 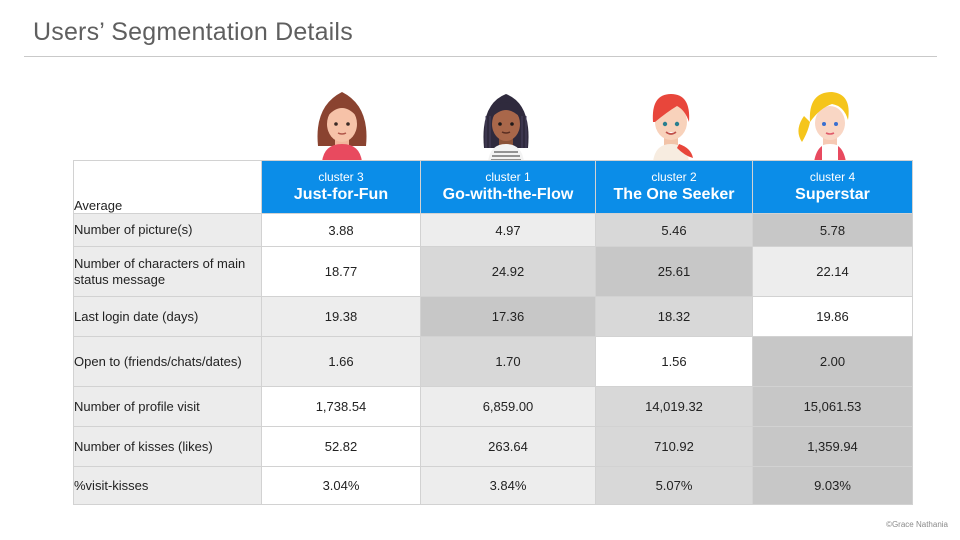 What do you see at coordinates (341, 446) in the screenshot?
I see `table-cell: 52.82` at bounding box center [341, 446].